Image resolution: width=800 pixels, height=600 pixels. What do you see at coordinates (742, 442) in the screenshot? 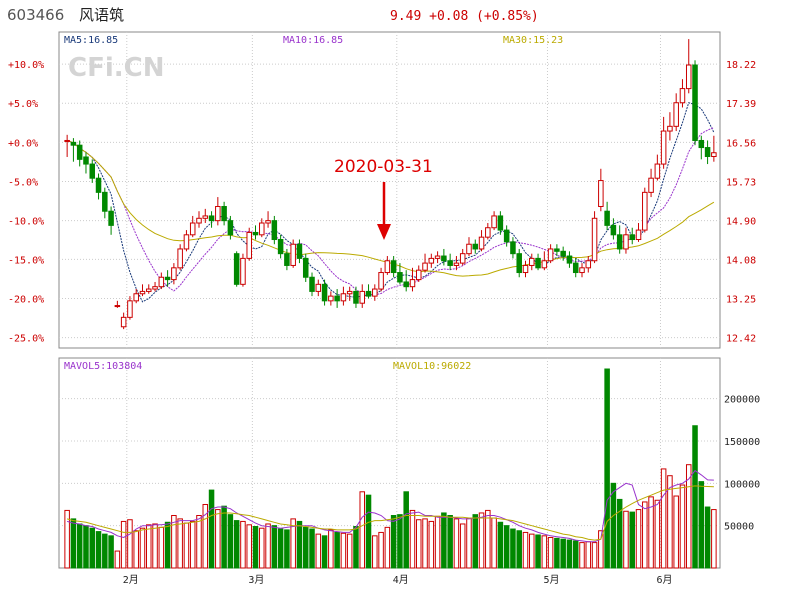
I see `volume-tick-label: 150000` at bounding box center [742, 442].